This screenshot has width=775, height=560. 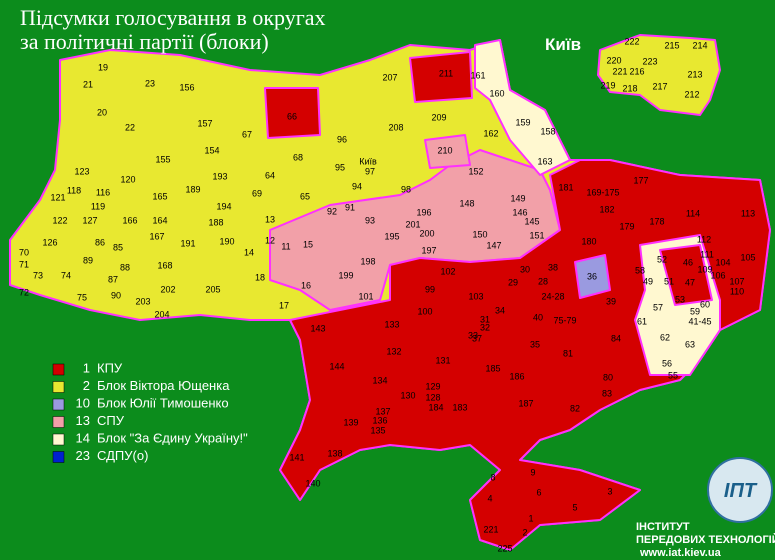 I want to click on district-label: 119, so click(x=98, y=206).